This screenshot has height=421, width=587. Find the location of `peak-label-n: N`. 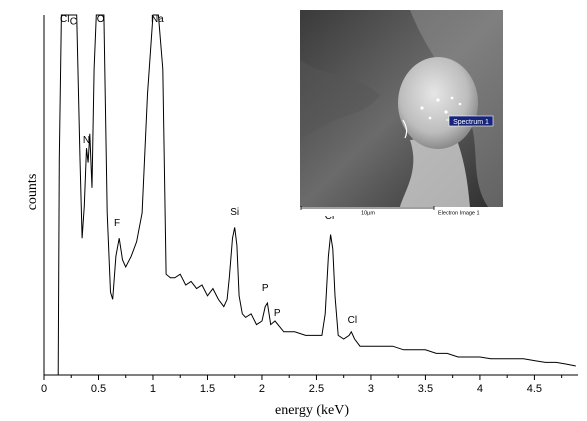

peak-label-n: N is located at coordinates (86, 140).